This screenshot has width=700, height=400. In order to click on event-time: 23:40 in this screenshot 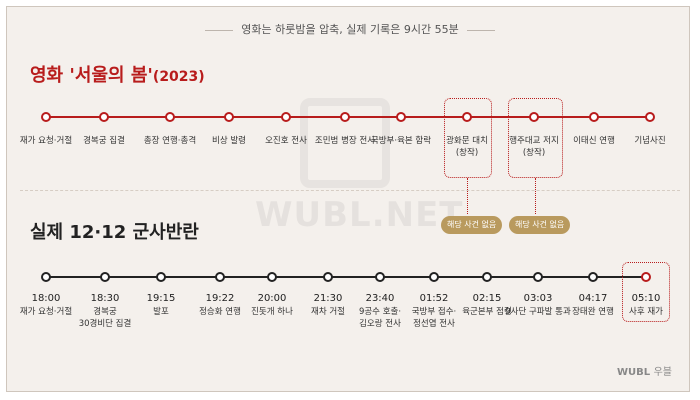, I will do `click(380, 298)`.